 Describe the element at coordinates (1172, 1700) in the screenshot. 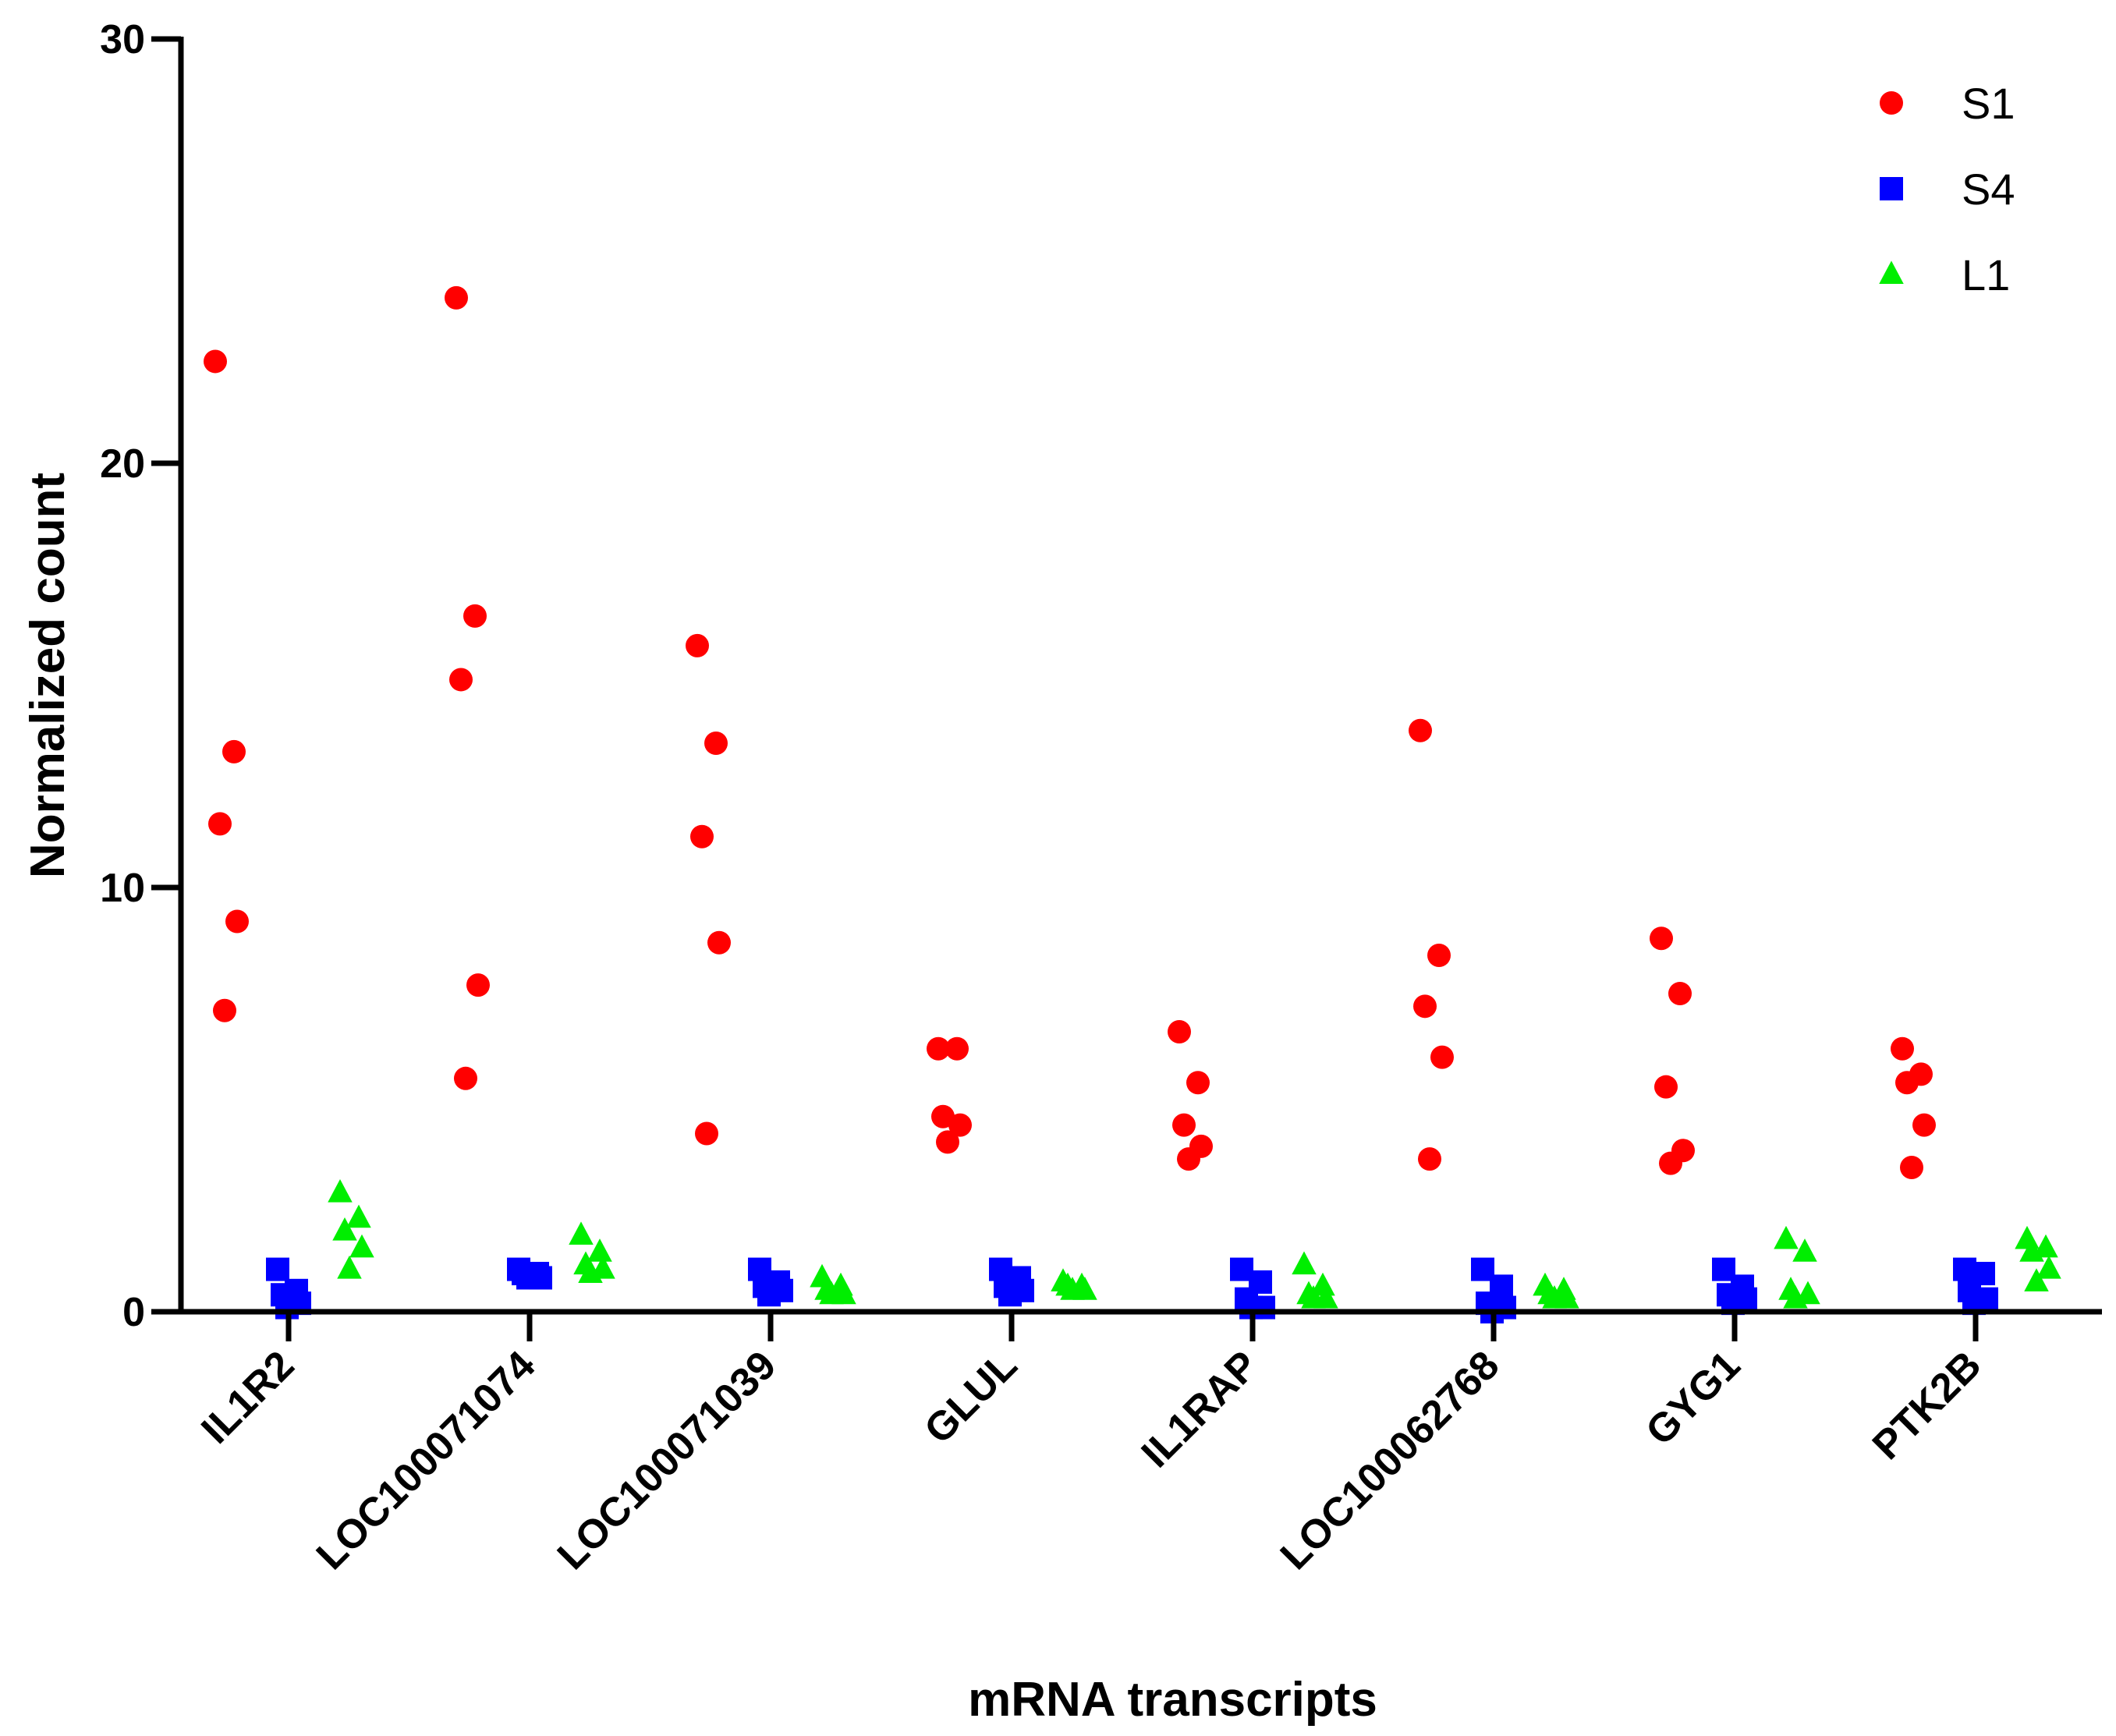

I see `x-axis-title: mRNA transcripts` at that location.